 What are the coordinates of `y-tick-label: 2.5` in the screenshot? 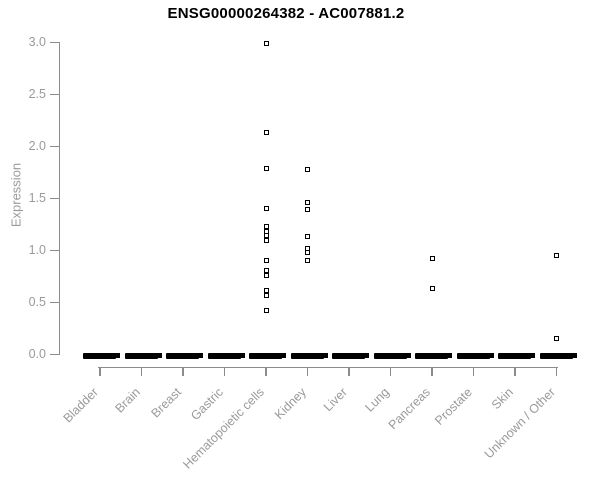 It's located at (37, 94).